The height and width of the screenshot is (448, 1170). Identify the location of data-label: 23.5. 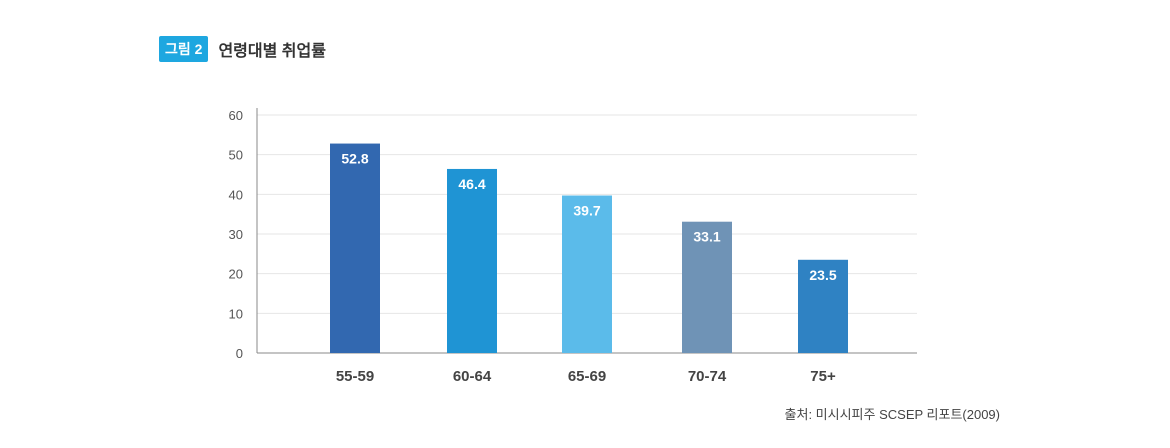
(822, 275).